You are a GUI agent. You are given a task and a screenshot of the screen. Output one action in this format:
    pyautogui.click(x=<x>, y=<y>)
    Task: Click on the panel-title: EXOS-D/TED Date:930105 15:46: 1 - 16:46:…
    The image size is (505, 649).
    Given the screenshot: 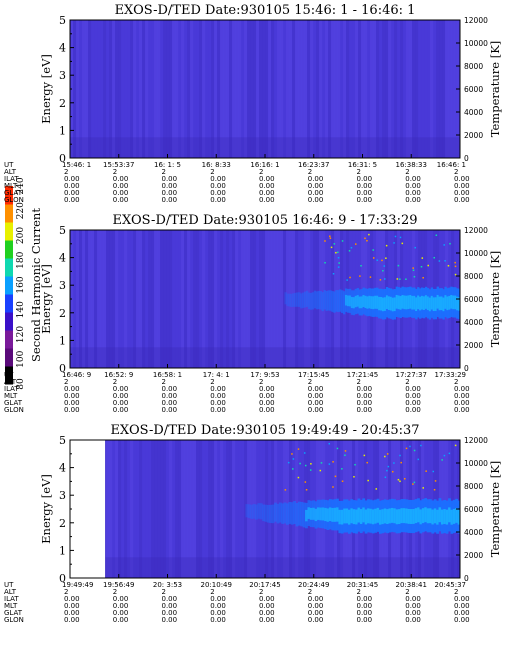 What is the action you would take?
    pyautogui.click(x=265, y=10)
    